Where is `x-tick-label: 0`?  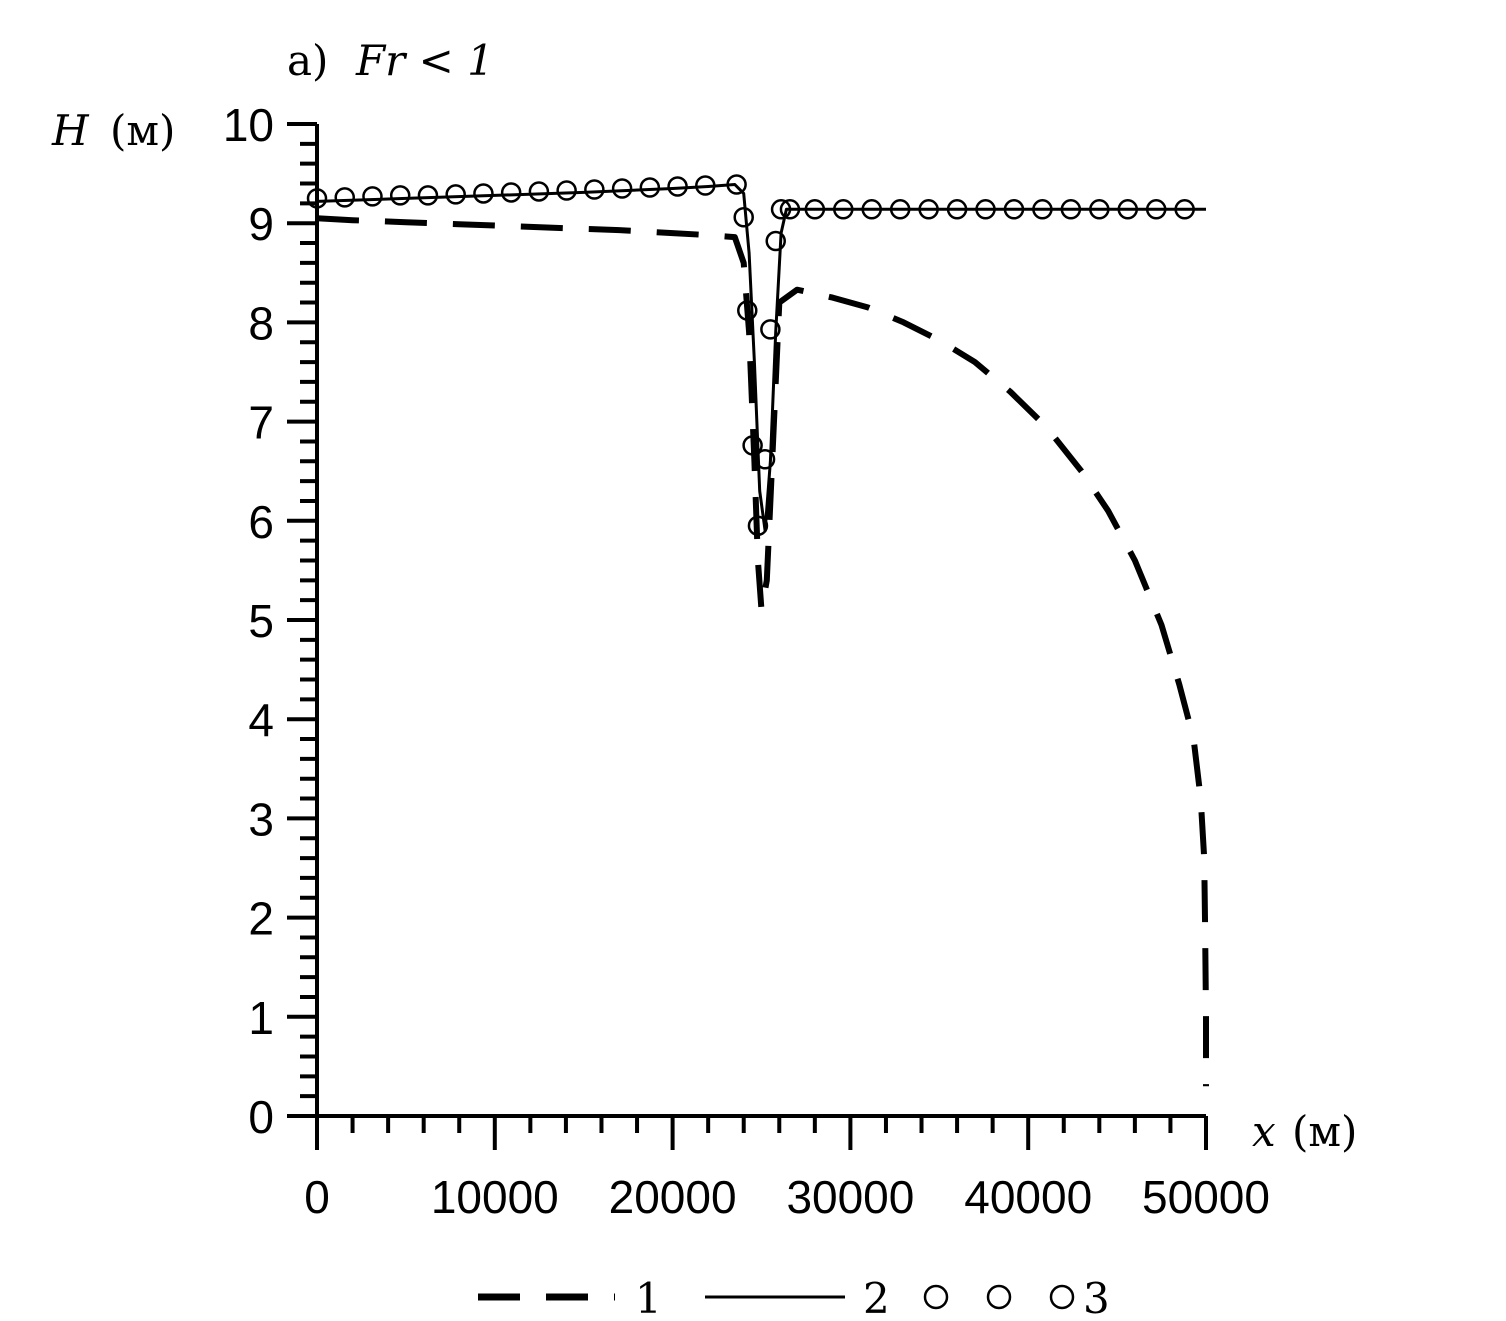
x-tick-label: 0 is located at coordinates (317, 1197).